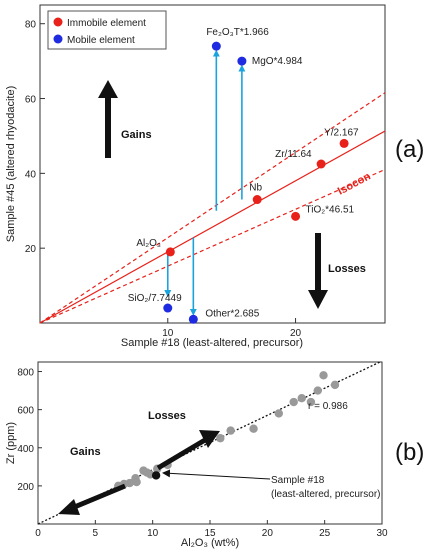 This screenshot has height=555, width=435. Describe the element at coordinates (98, 497) in the screenshot. I see `b-gains-arrow` at that location.